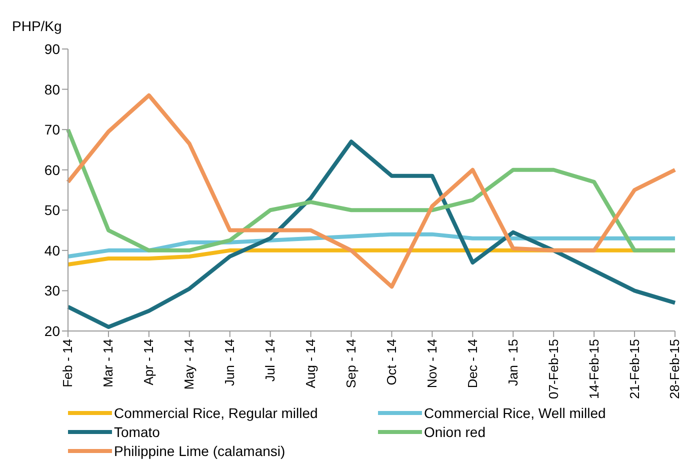 Image resolution: width=683 pixels, height=468 pixels. What do you see at coordinates (350, 363) in the screenshot?
I see `x-tick-label: Sep - 14` at bounding box center [350, 363].